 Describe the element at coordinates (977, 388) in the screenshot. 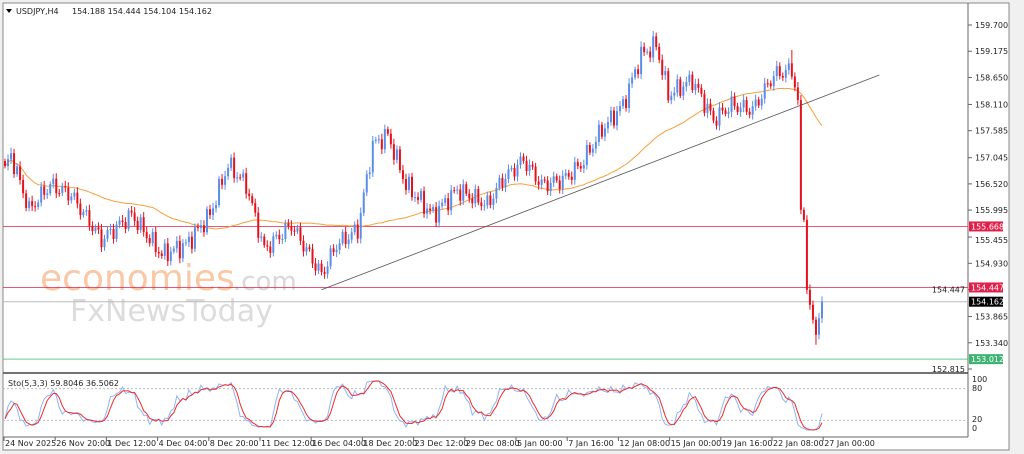

I see `stoch-tick-label: 80` at that location.